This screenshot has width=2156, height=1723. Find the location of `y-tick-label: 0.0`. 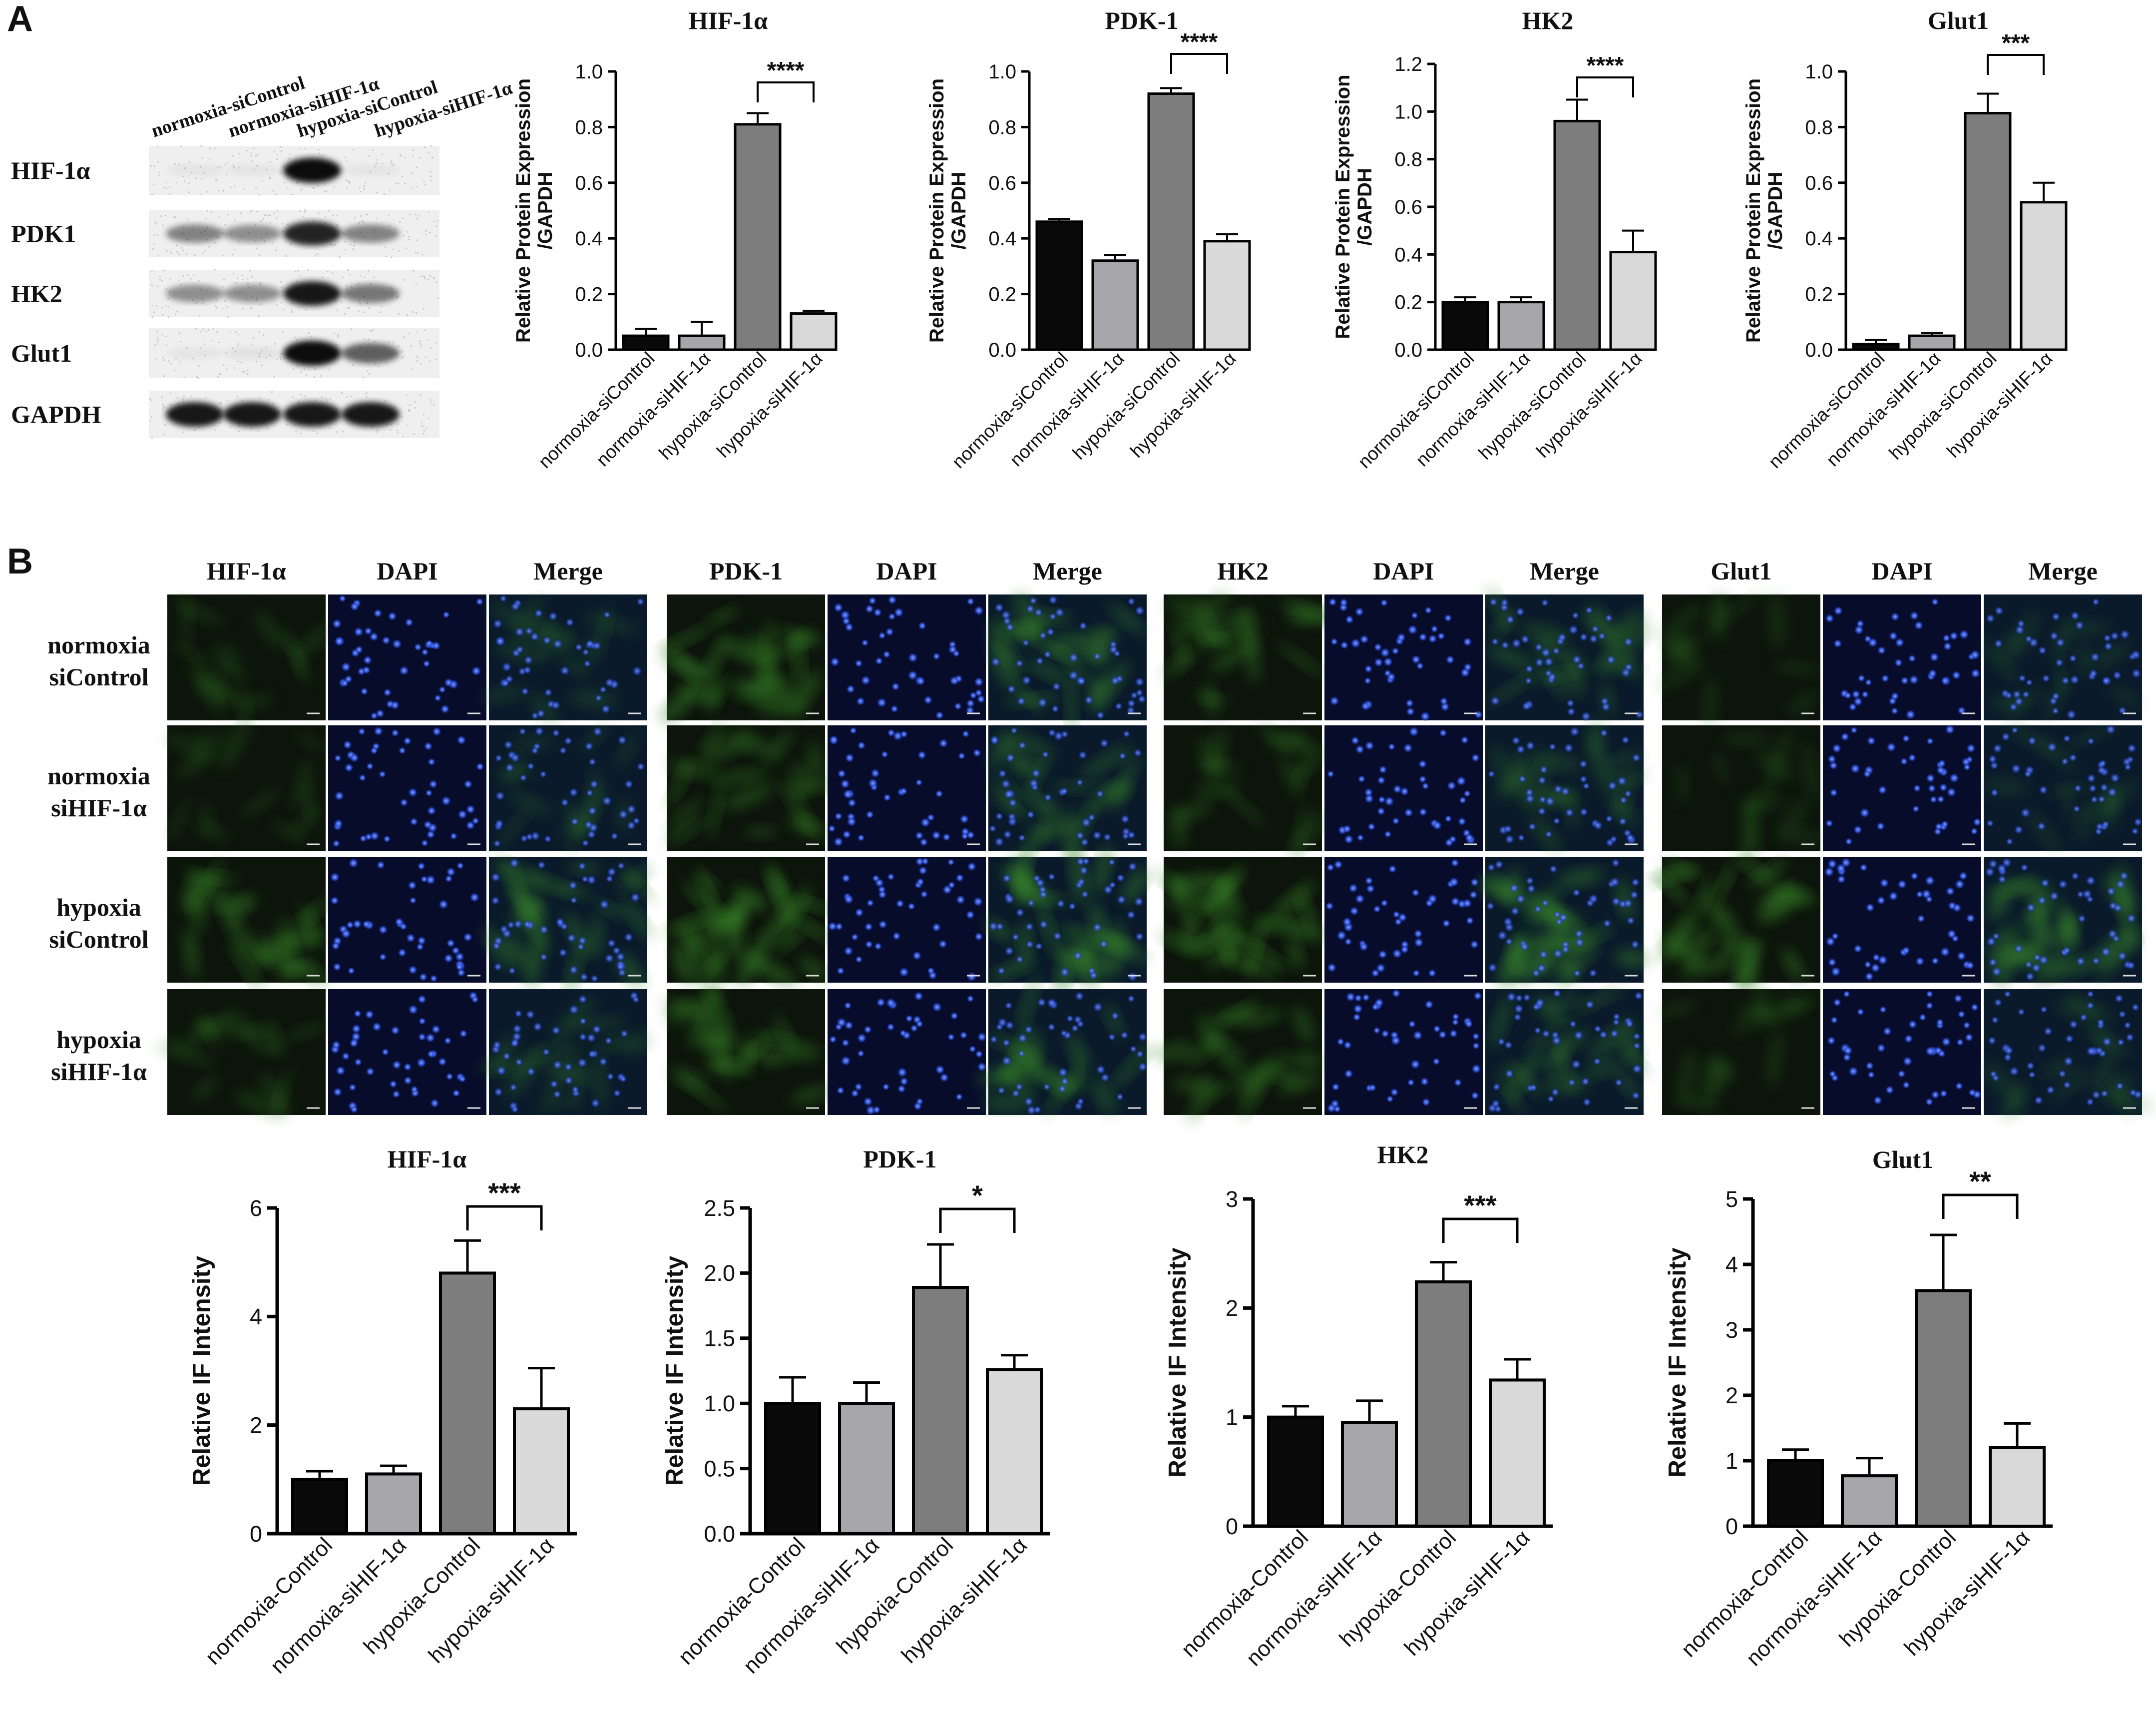

y-tick-label: 0.0 is located at coordinates (719, 1534).